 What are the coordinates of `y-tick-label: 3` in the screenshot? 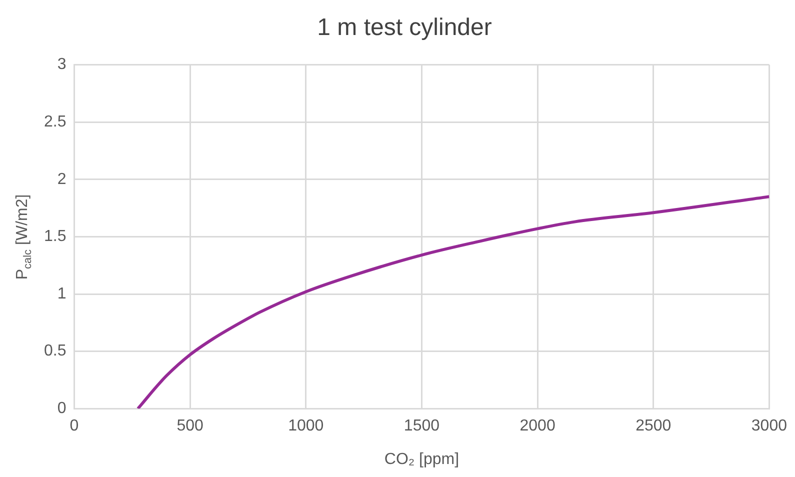 It's located at (61, 65).